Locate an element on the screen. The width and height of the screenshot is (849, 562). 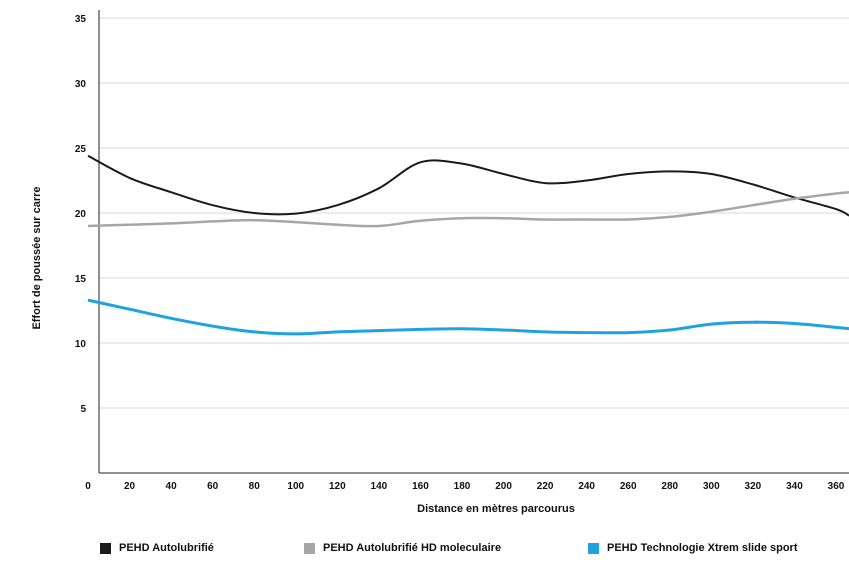
x-tick-label: 240 is located at coordinates (586, 486).